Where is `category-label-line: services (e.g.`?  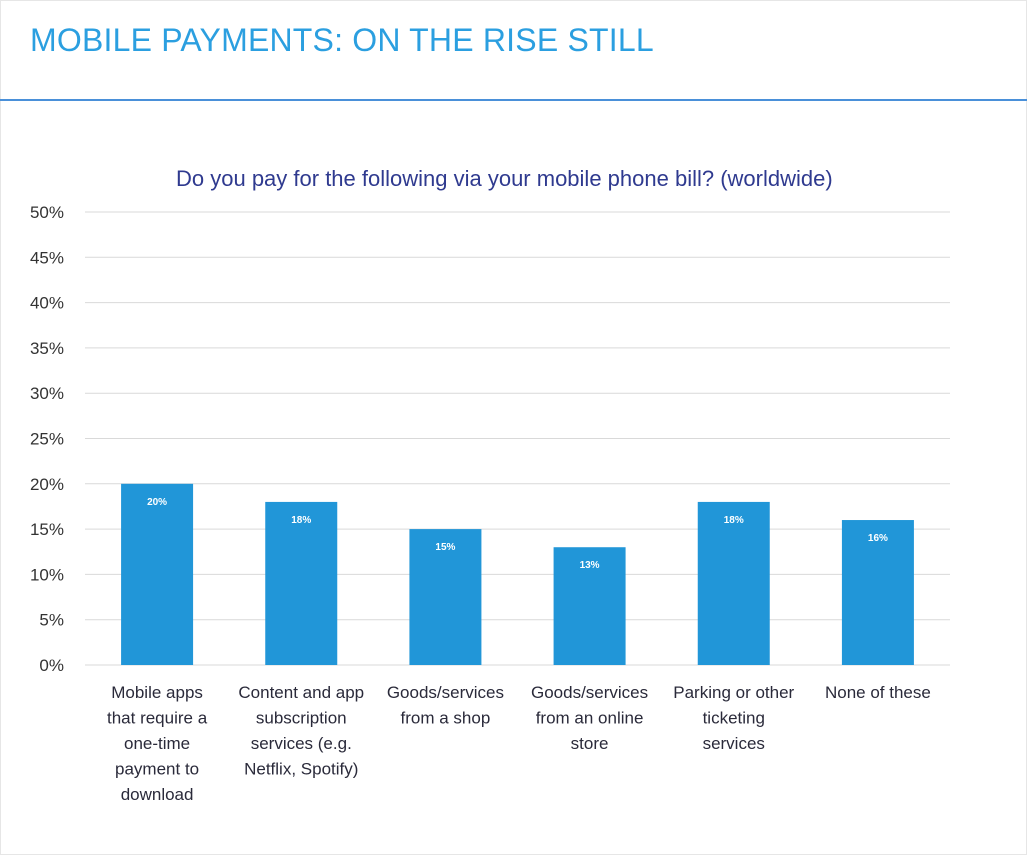
category-label-line: services (e.g. is located at coordinates (301, 743).